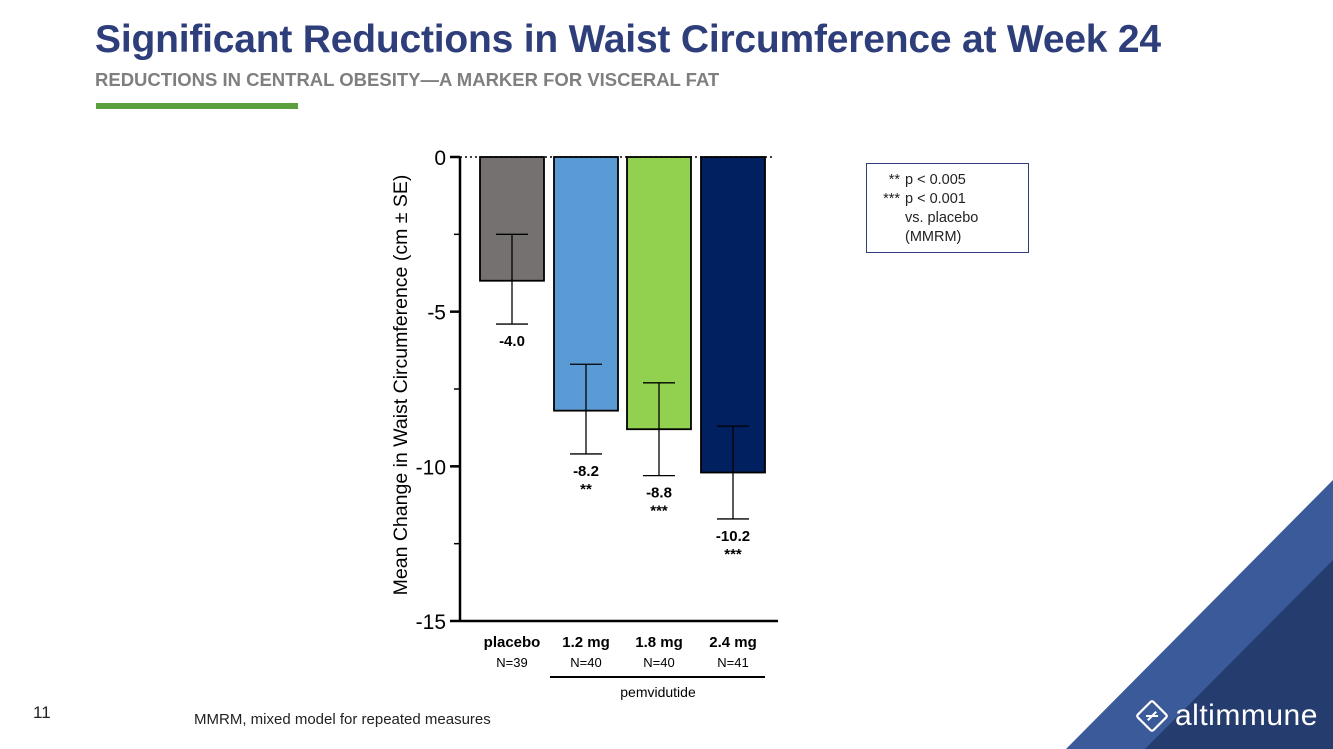  What do you see at coordinates (511, 662) in the screenshot?
I see `x-n-label: N=39` at bounding box center [511, 662].